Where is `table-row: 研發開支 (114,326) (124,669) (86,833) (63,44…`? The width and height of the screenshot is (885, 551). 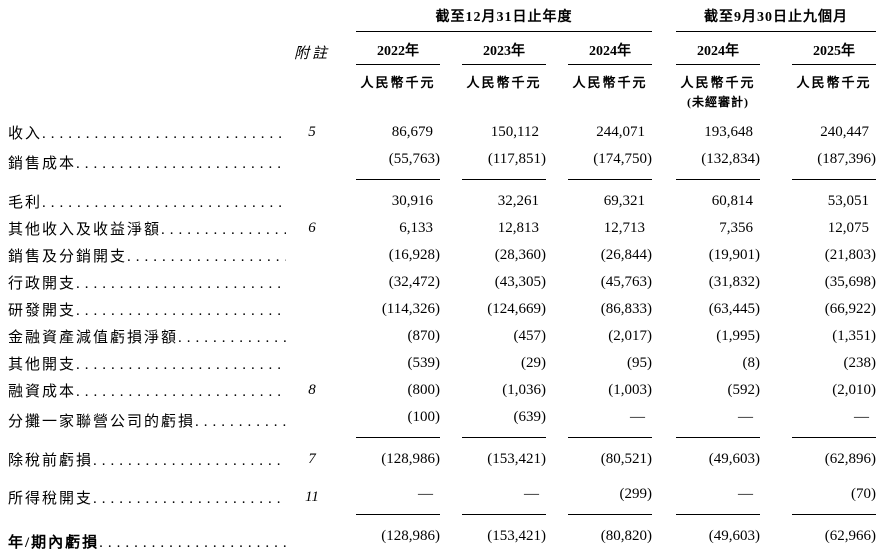
table-row: 研發開支 (114,326) (124,669) (86,833) (63,44… is located at coordinates (442, 309).